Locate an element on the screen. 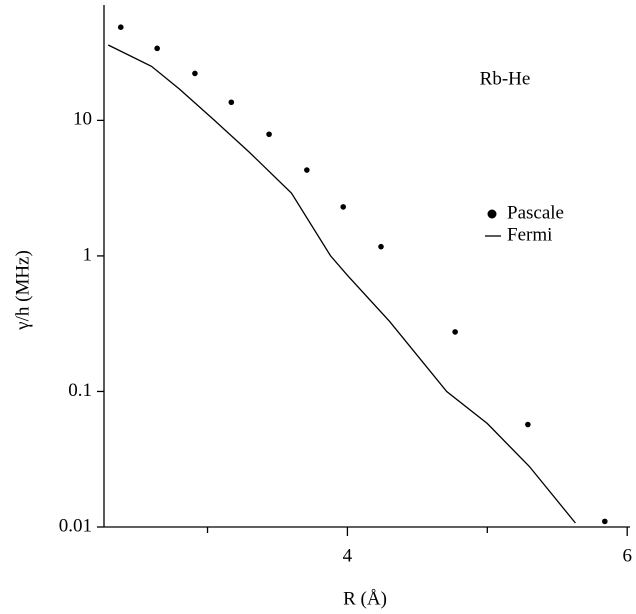 The image size is (636, 614). y-tick-label: 0.1 is located at coordinates (80, 390).